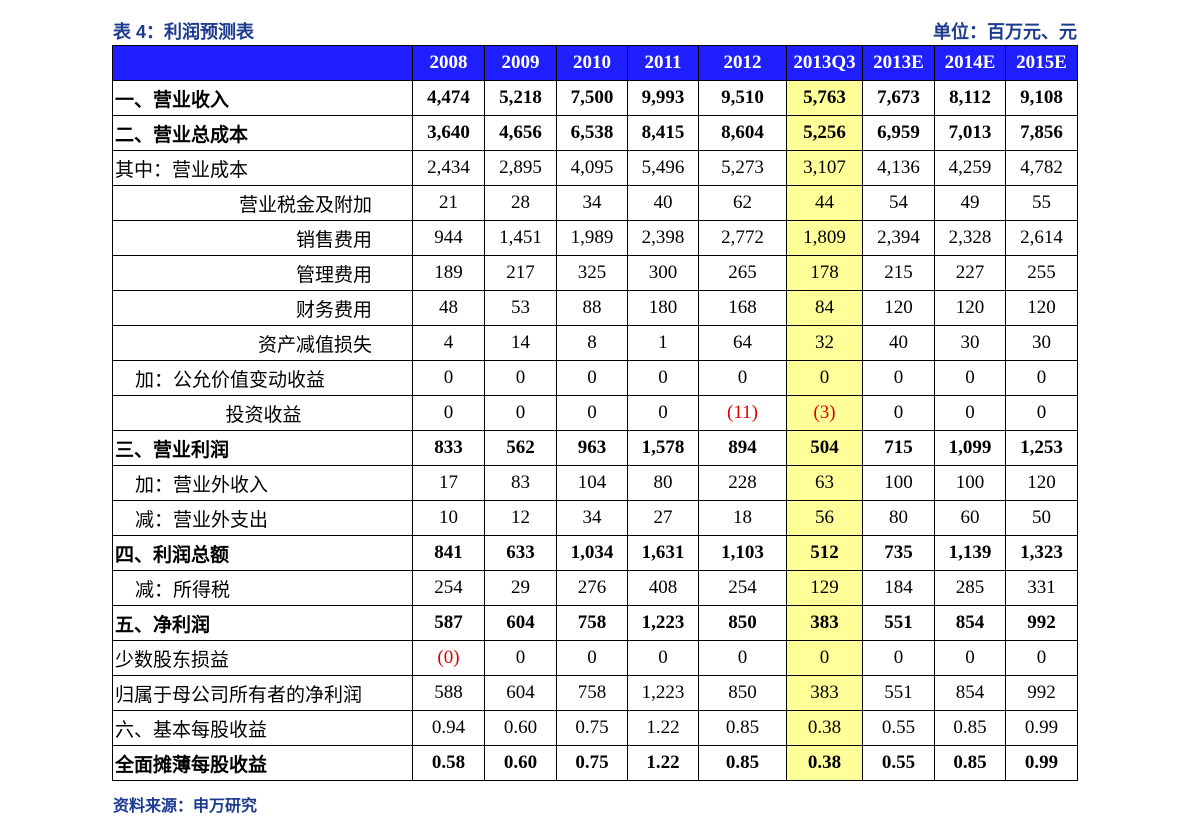 This screenshot has width=1191, height=832. Describe the element at coordinates (262, 343) in the screenshot. I see `row-label: 资产减值损失` at that location.